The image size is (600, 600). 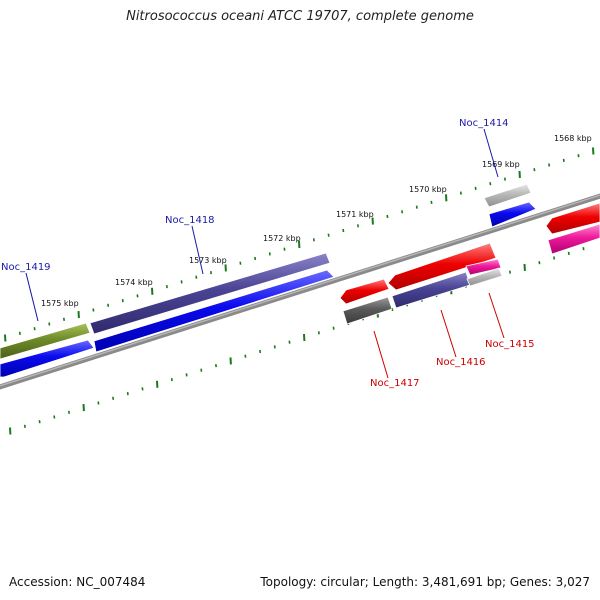 I want to click on kbp-label-1574: 1574 kbp, so click(x=134, y=282).